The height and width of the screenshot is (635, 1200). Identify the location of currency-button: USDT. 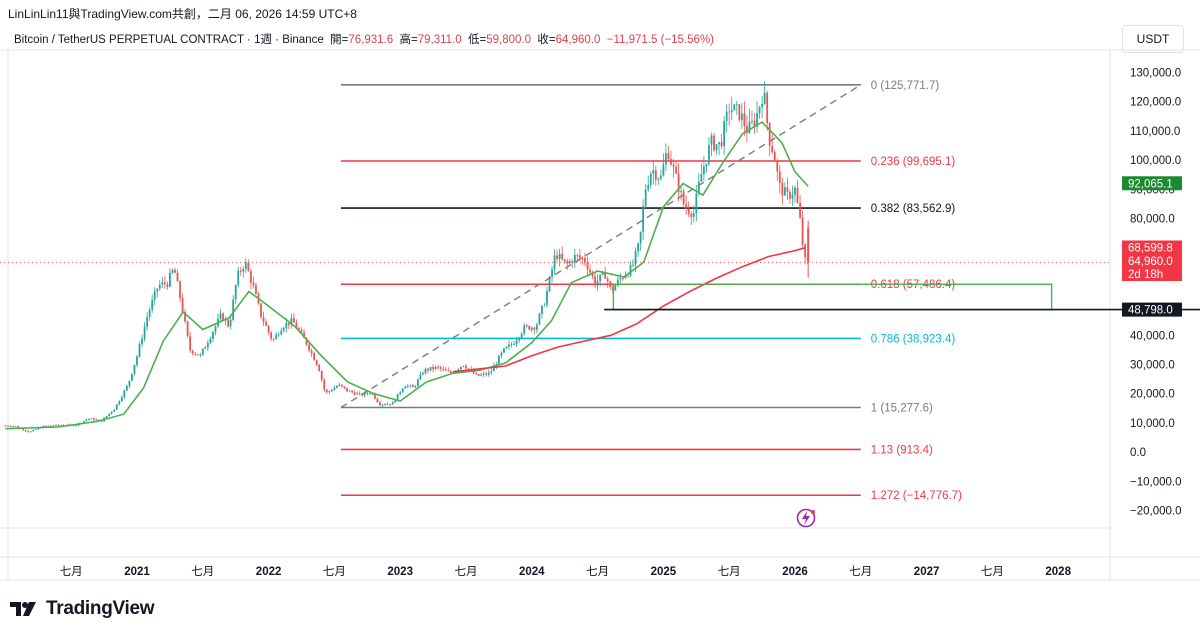
(1153, 39).